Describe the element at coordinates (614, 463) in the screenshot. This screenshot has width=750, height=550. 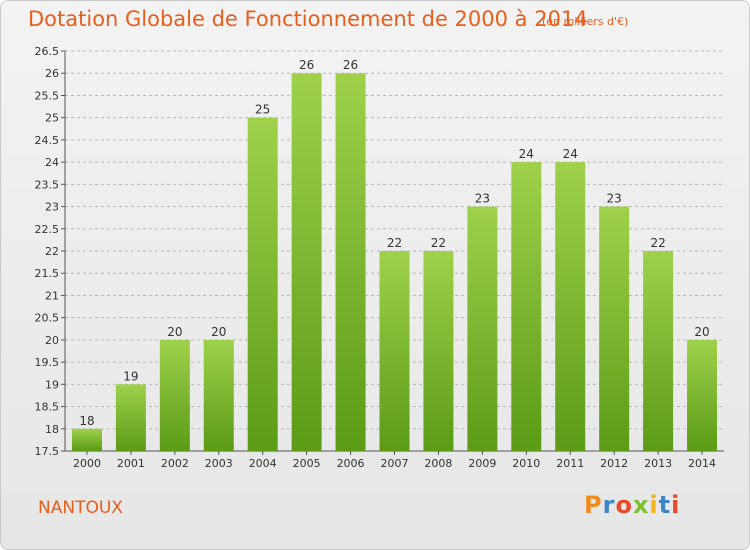
I see `x-tick-label: 2012` at that location.